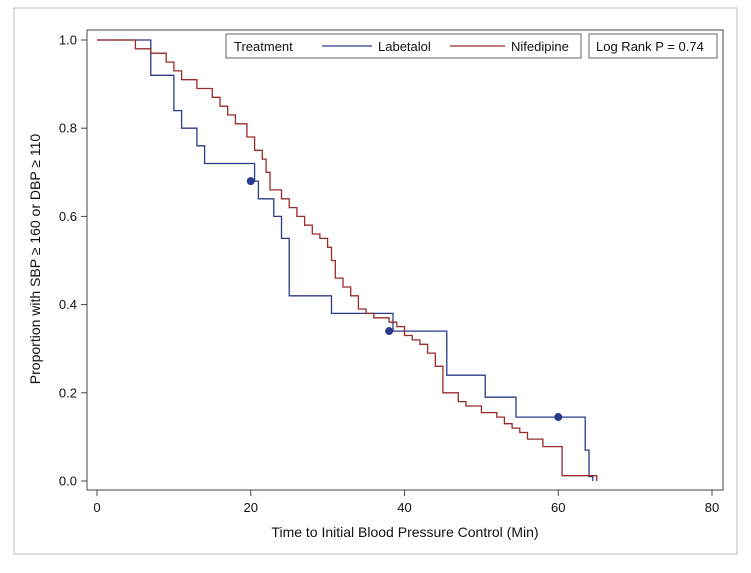 This screenshot has width=751, height=573. I want to click on y-tick-label: 0.4, so click(68, 304).